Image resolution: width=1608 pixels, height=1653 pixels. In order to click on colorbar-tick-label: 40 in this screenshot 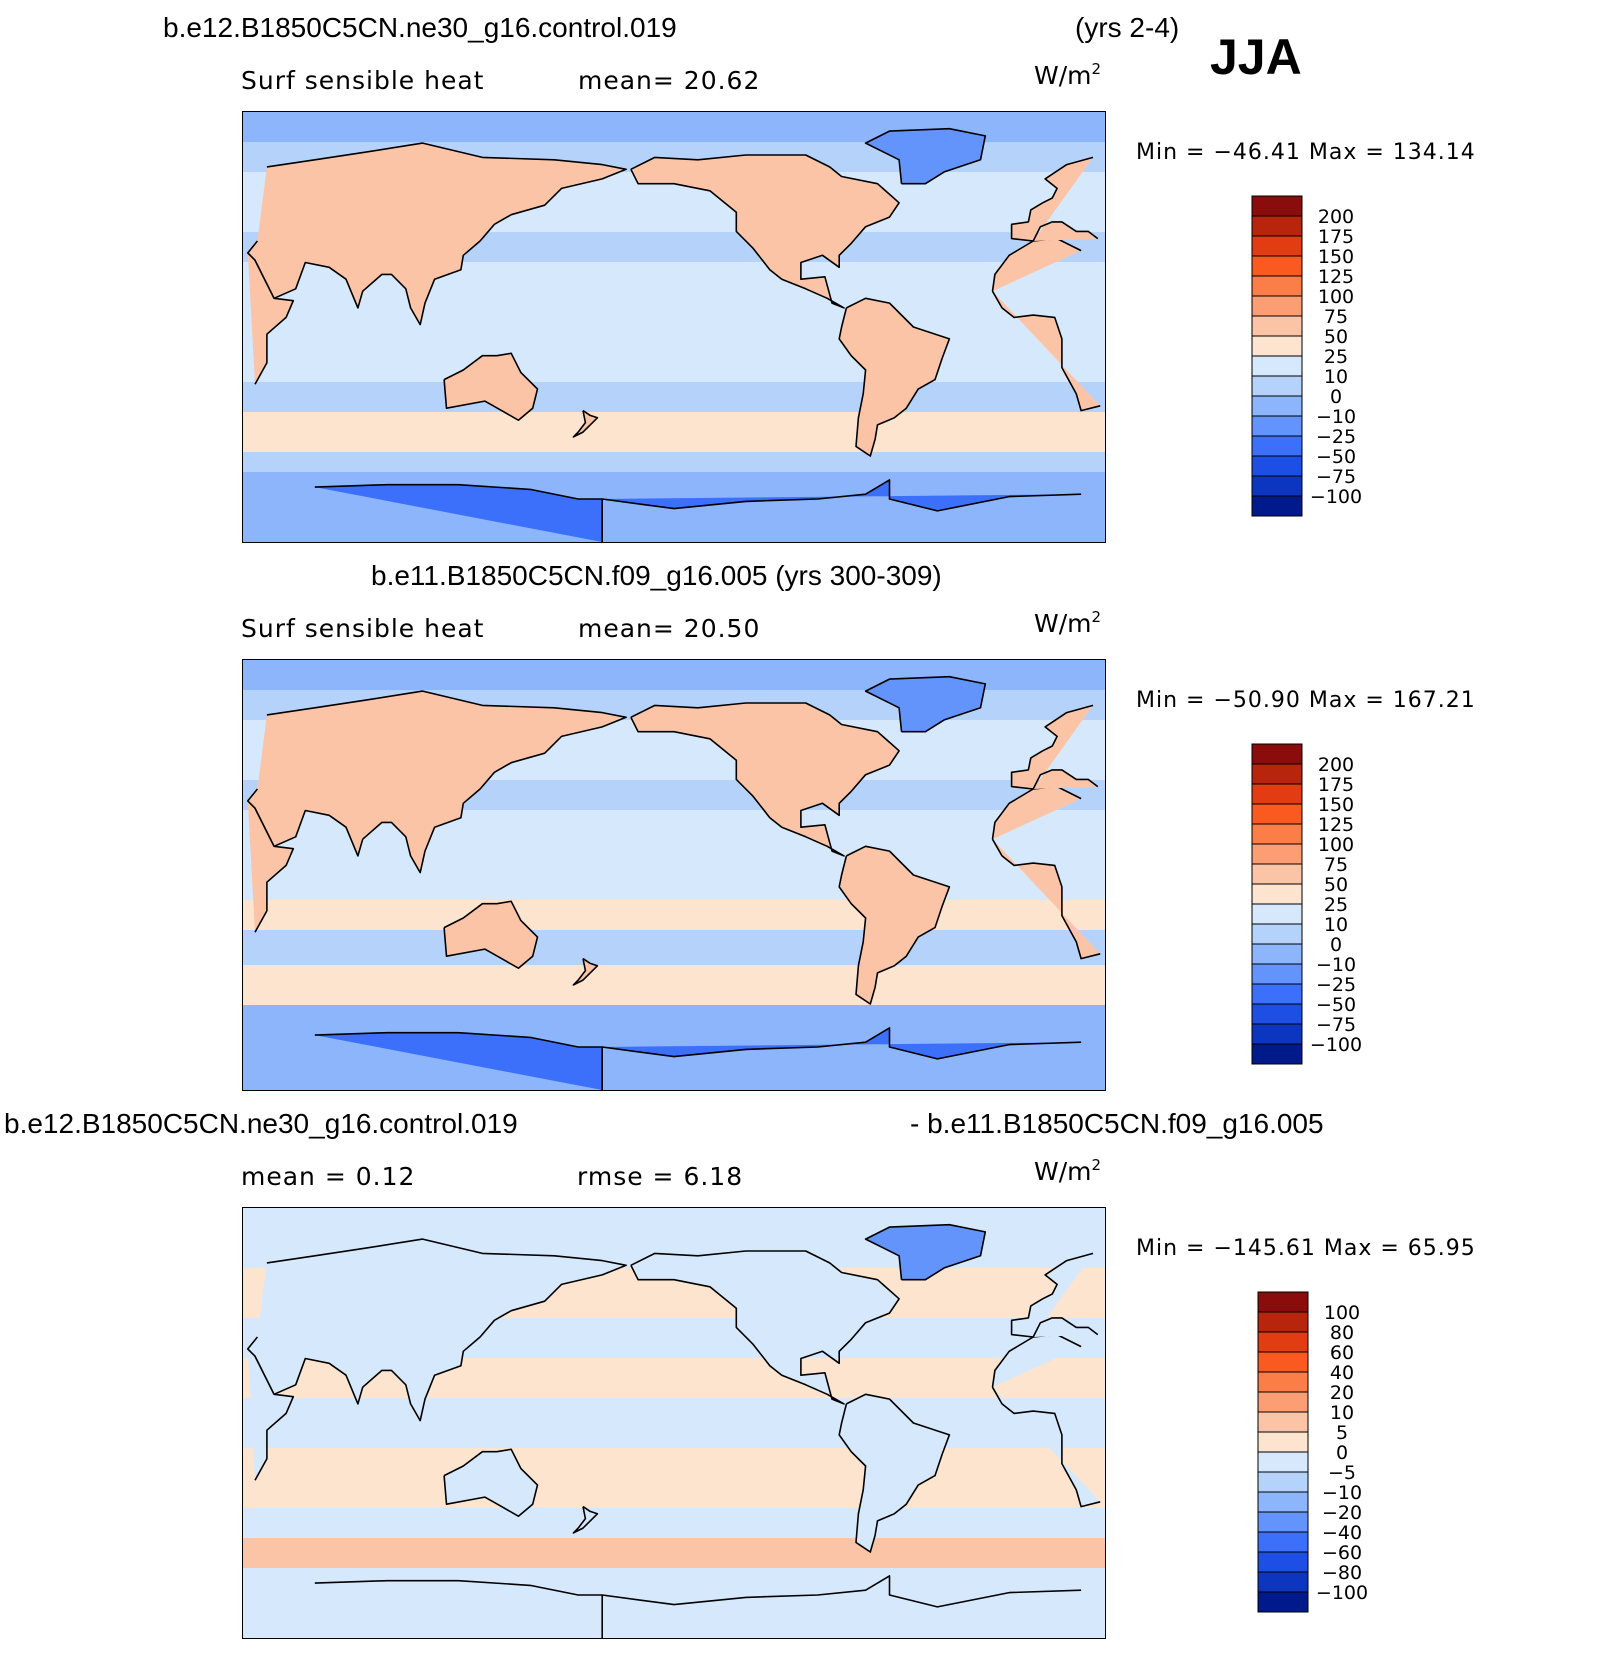, I will do `click(1342, 1373)`.